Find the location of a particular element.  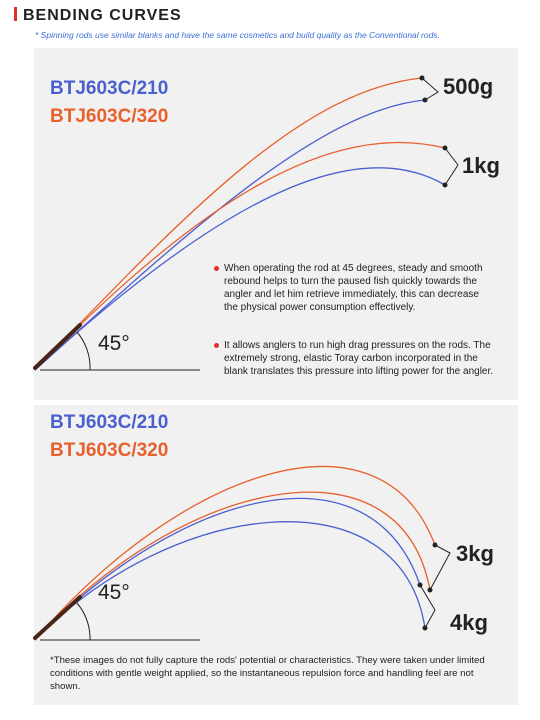

load-label: 4kg is located at coordinates (469, 622).